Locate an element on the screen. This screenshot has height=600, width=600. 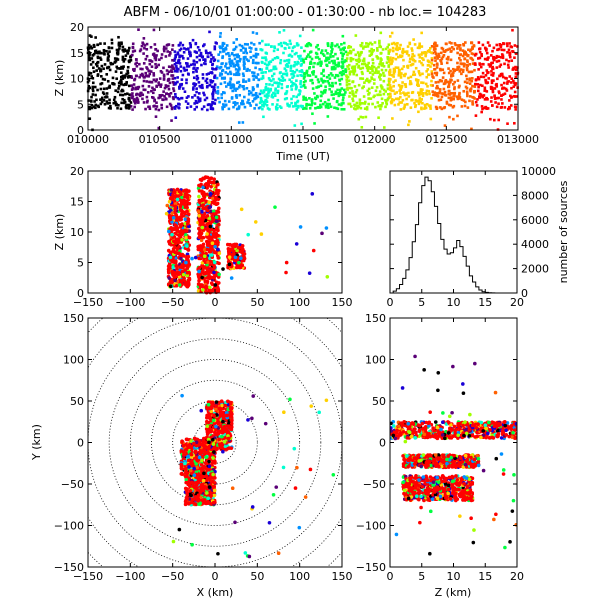
y-tick-label: 4000 is located at coordinates (535, 244).